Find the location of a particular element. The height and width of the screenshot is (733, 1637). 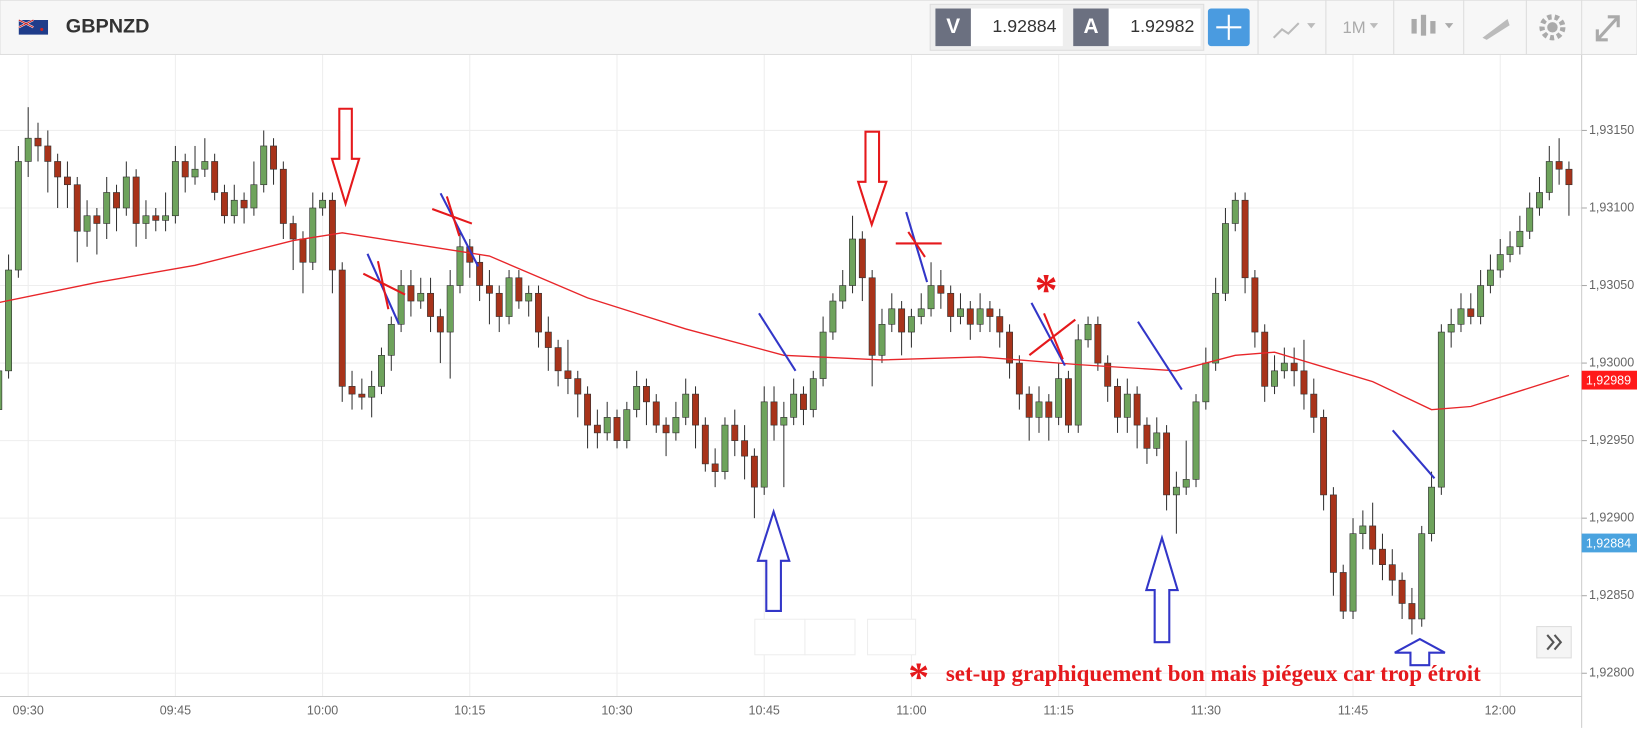

x-tick-label: 09:30 is located at coordinates (28, 710).